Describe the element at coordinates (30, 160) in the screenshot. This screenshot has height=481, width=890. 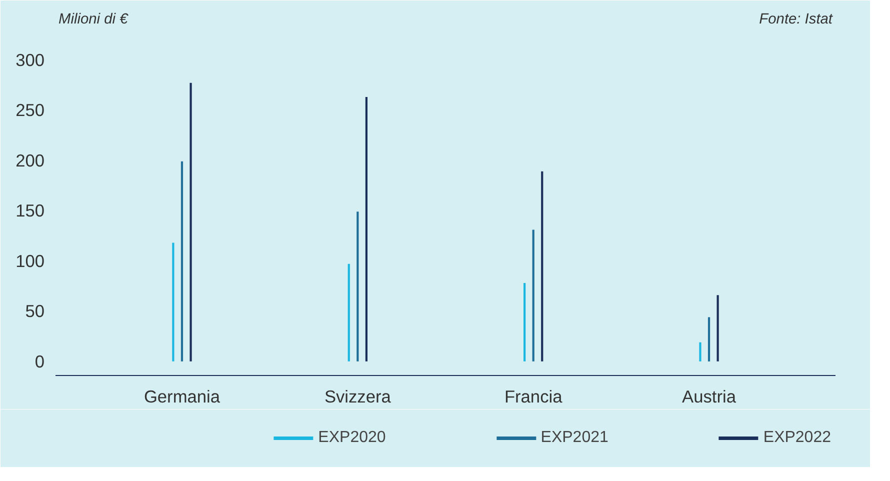
I see `y-tick-label: 200` at that location.